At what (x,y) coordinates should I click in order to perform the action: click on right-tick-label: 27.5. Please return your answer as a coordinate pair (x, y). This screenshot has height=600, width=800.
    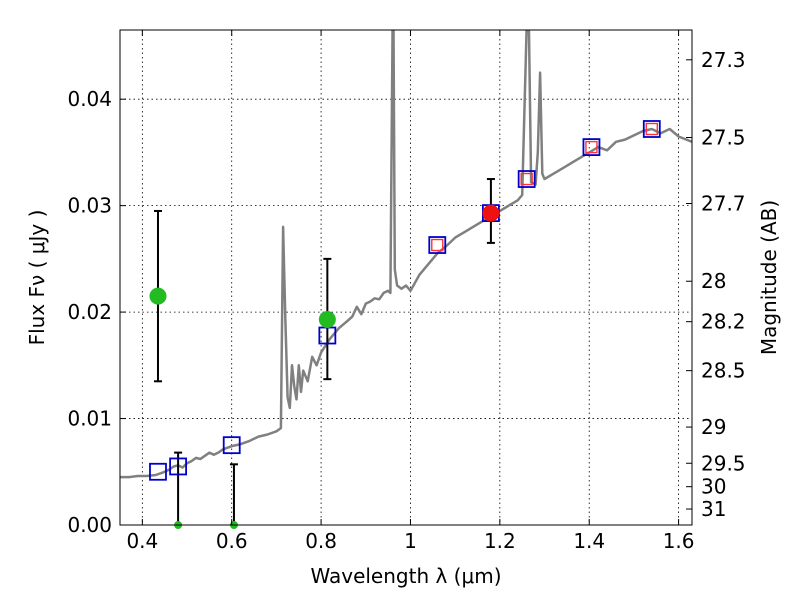
    Looking at the image, I should click on (723, 138).